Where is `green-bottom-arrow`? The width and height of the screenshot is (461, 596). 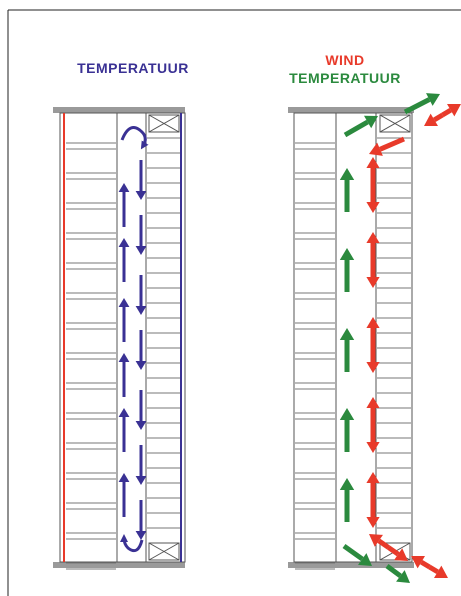 green-bottom-arrow is located at coordinates (357, 554).